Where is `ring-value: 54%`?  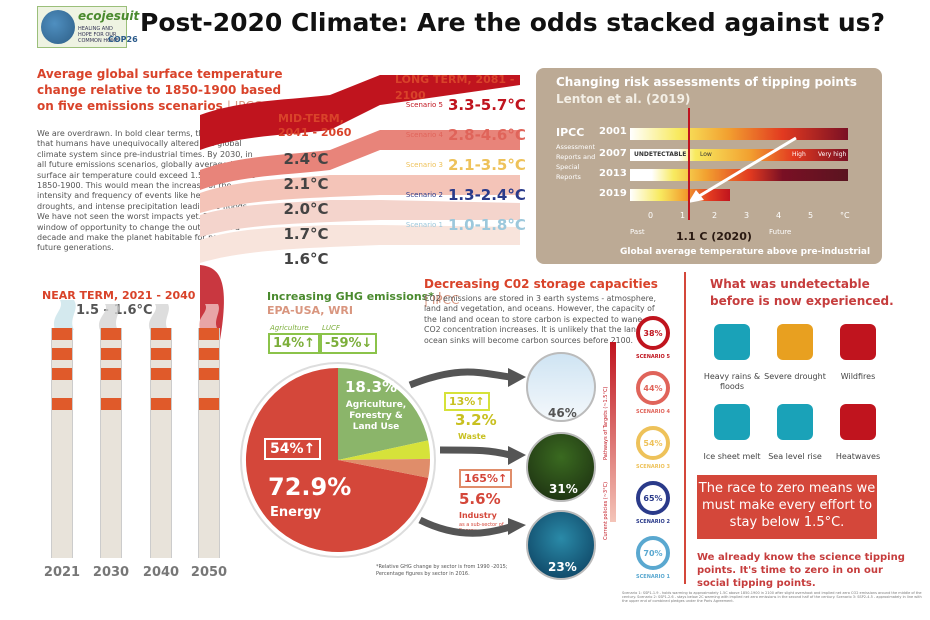
ring-value: 54% is located at coordinates (653, 443).